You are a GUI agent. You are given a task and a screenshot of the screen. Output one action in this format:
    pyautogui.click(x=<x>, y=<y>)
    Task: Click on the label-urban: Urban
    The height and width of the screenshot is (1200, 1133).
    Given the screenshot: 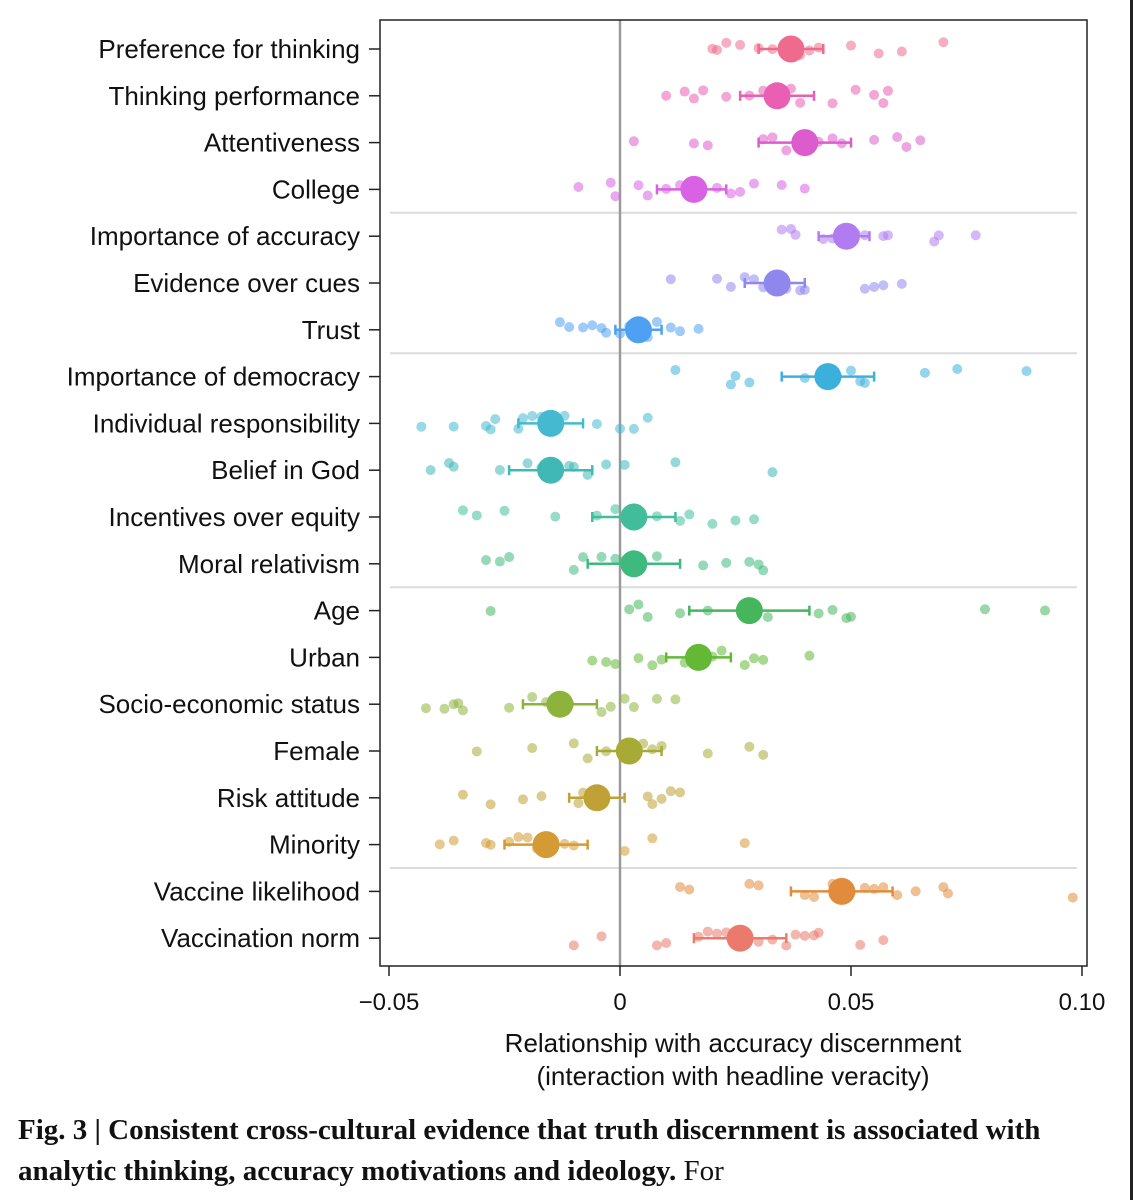 What is the action you would take?
    pyautogui.click(x=324, y=657)
    